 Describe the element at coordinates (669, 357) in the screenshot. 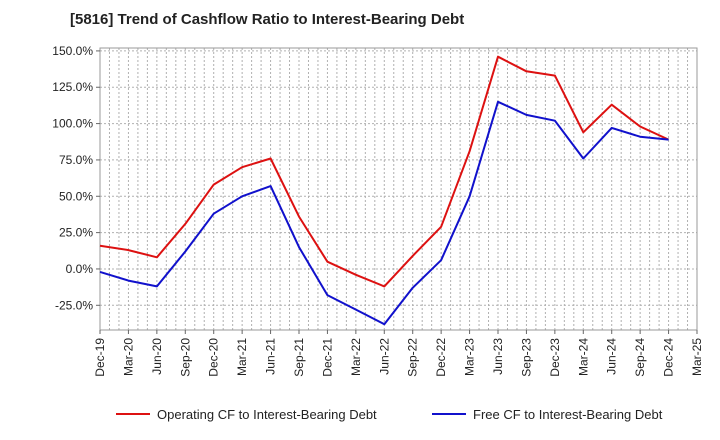

I see `x-tick-label: Dec-24` at that location.